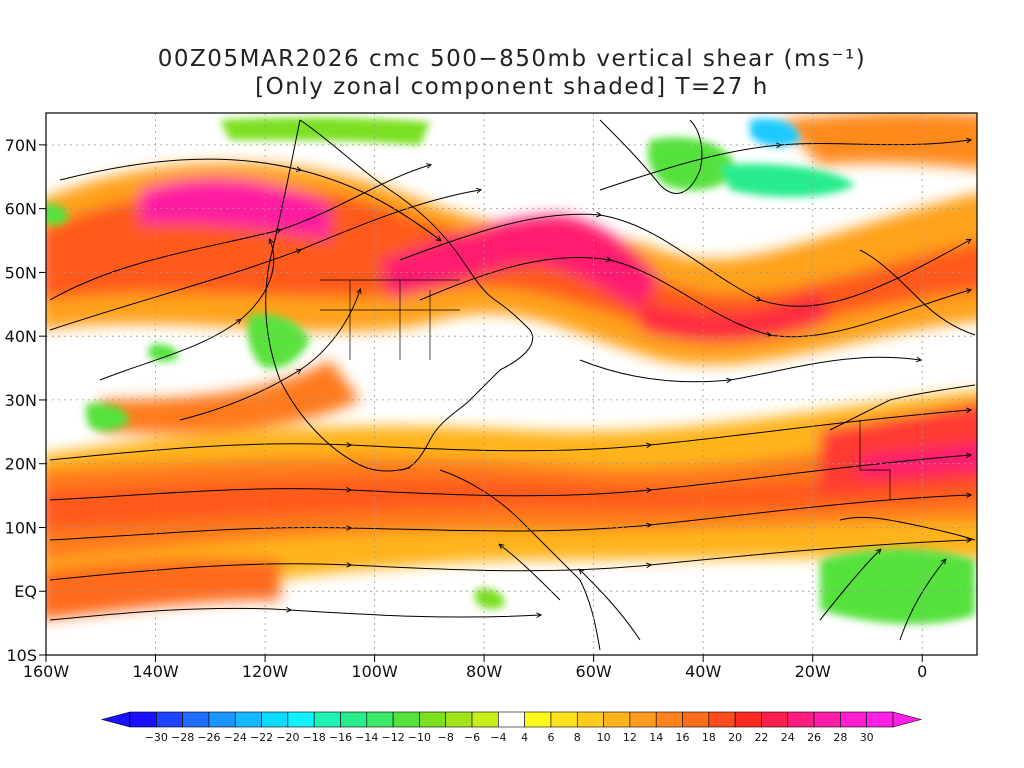 This screenshot has height=768, width=1024. What do you see at coordinates (512, 87) in the screenshot?
I see `map-title-line2: [Only zonal component shaded] T=27 h` at bounding box center [512, 87].